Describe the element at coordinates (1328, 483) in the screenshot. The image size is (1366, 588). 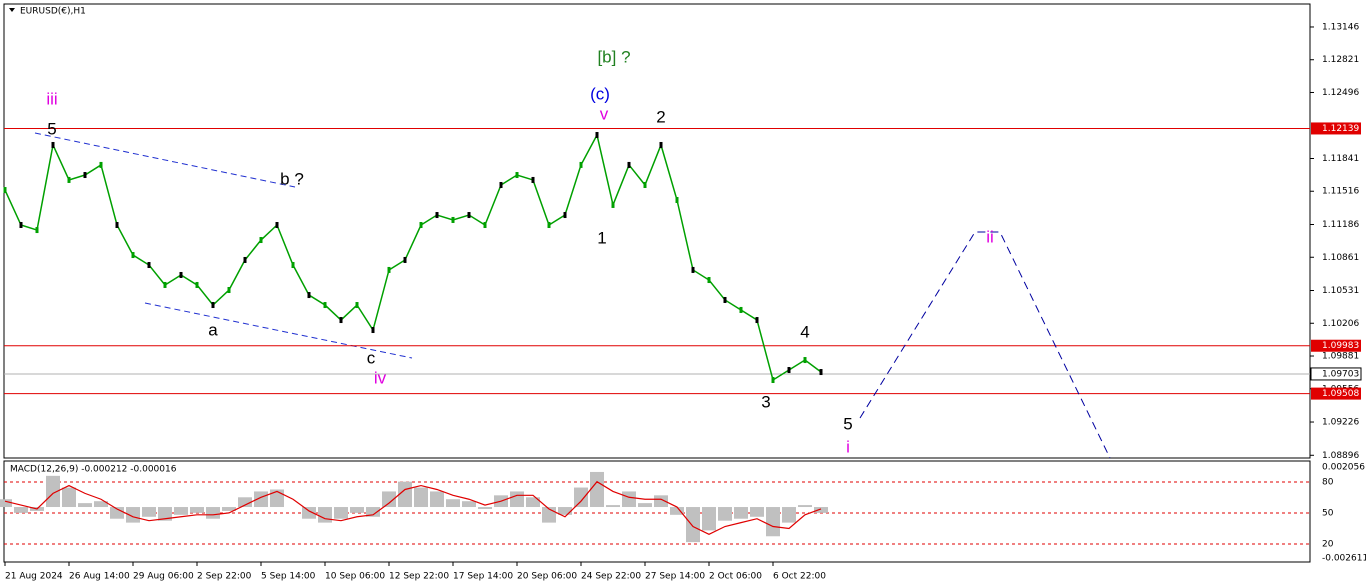
I see `y2-tick-label: 80` at that location.